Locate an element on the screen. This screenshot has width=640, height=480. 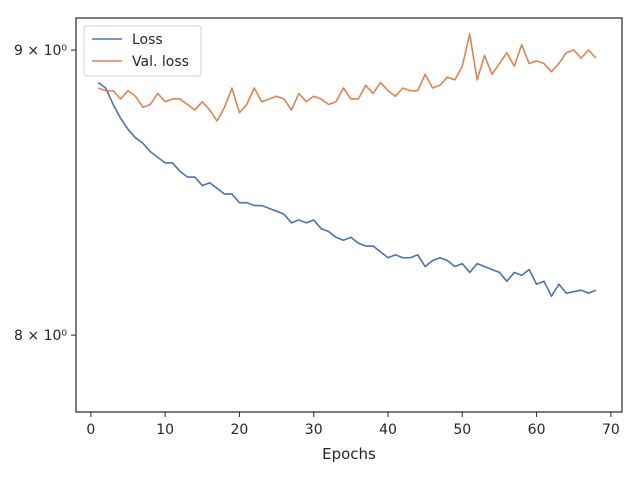
x-axis: 0 10 20 30 40 50 60 70 is located at coordinates (353, 425).